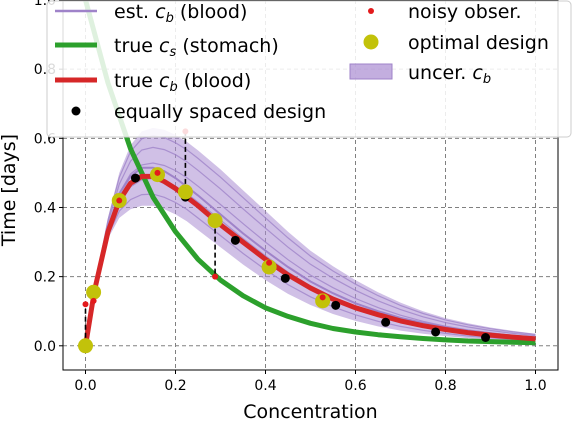 The height and width of the screenshot is (424, 572). What do you see at coordinates (175, 386) in the screenshot?
I see `x-tick-label: 0.2` at bounding box center [175, 386].